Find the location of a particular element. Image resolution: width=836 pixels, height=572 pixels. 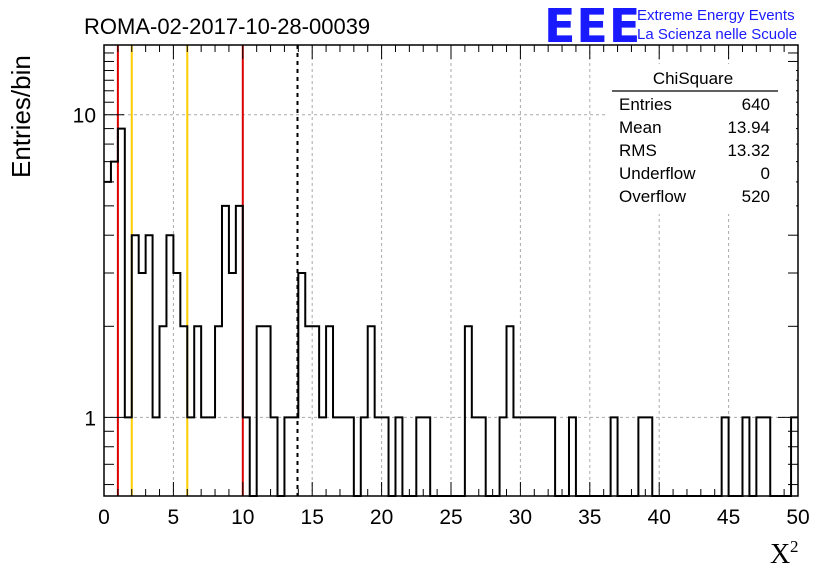

x-tick-label: 5 is located at coordinates (174, 517).